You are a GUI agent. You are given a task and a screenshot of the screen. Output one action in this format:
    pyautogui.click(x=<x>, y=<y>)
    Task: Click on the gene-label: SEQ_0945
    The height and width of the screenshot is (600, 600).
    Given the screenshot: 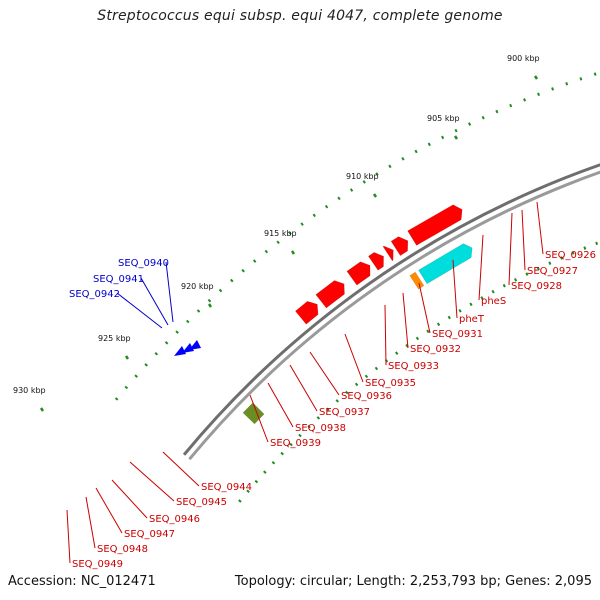 What is the action you would take?
    pyautogui.click(x=201, y=502)
    